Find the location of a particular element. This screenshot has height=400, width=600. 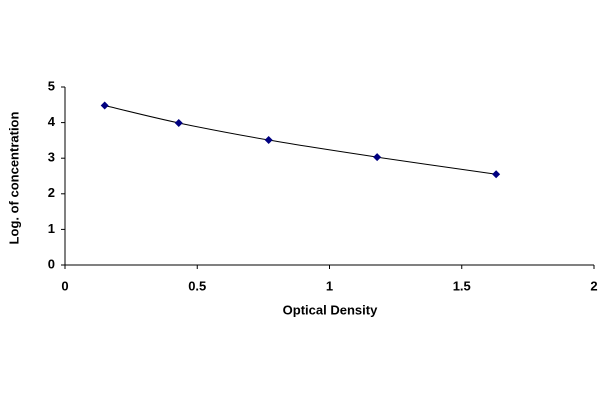

x-tick-label: 1 is located at coordinates (329, 285).